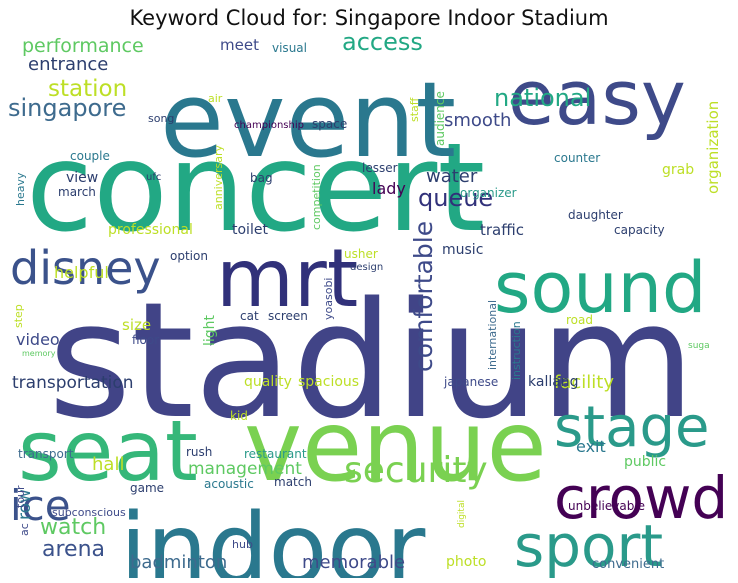  I want to click on word-lady: lady, so click(389, 188).